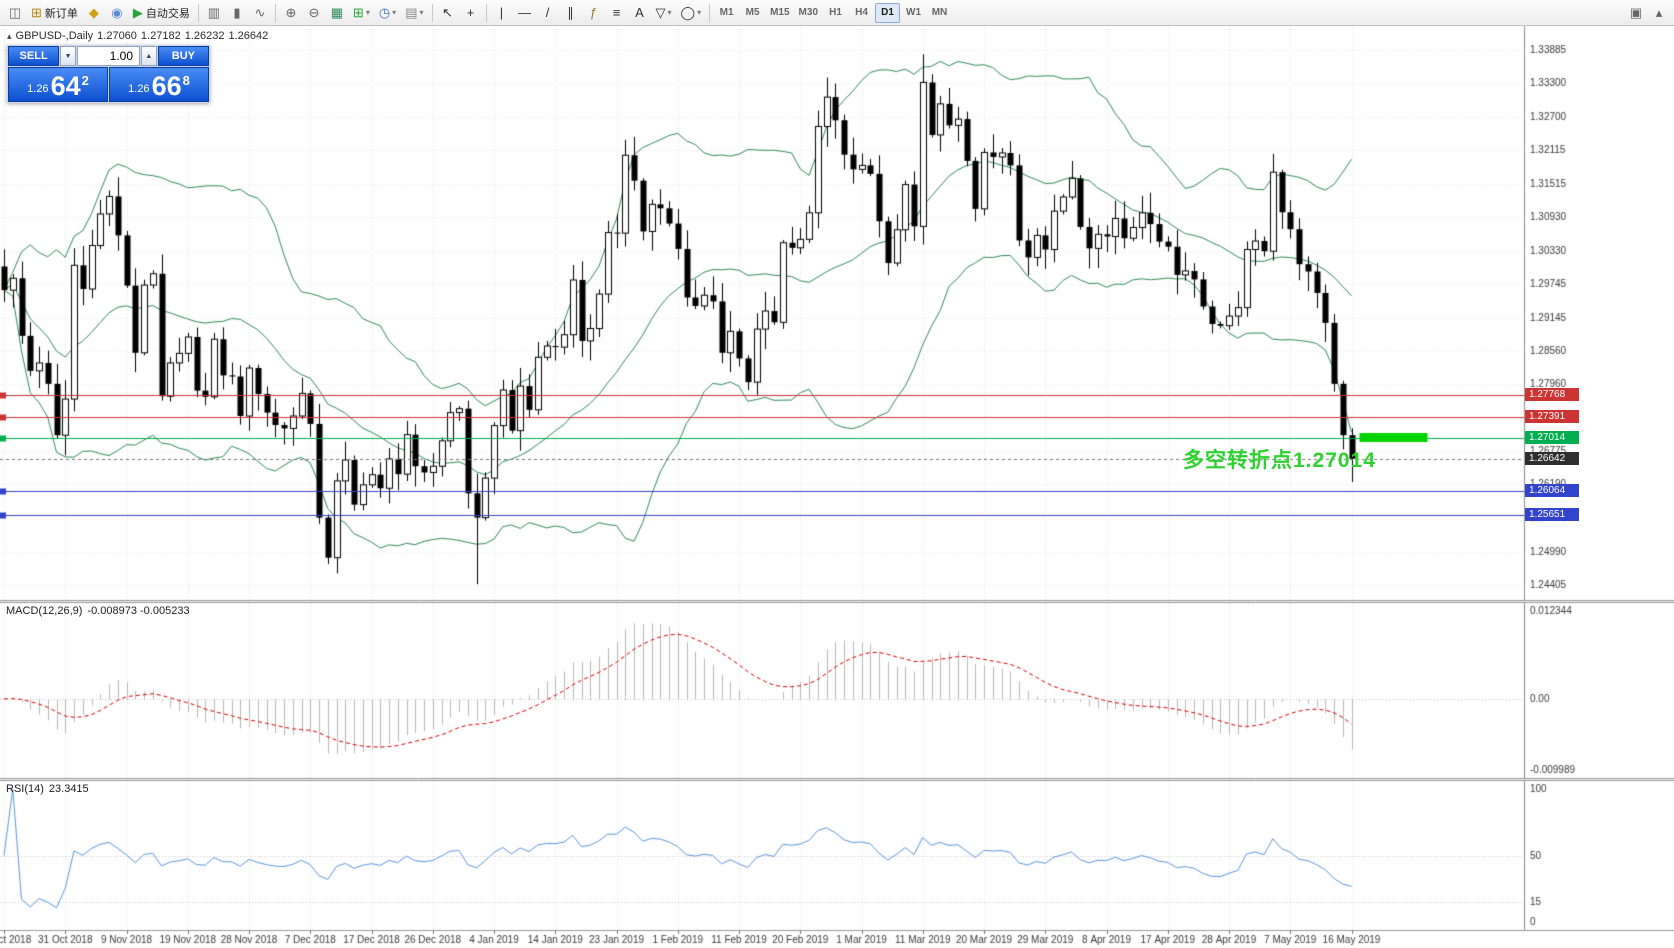 The height and width of the screenshot is (948, 1674). Describe the element at coordinates (65, 86) in the screenshot. I see `sell-price-pips: 64` at that location.